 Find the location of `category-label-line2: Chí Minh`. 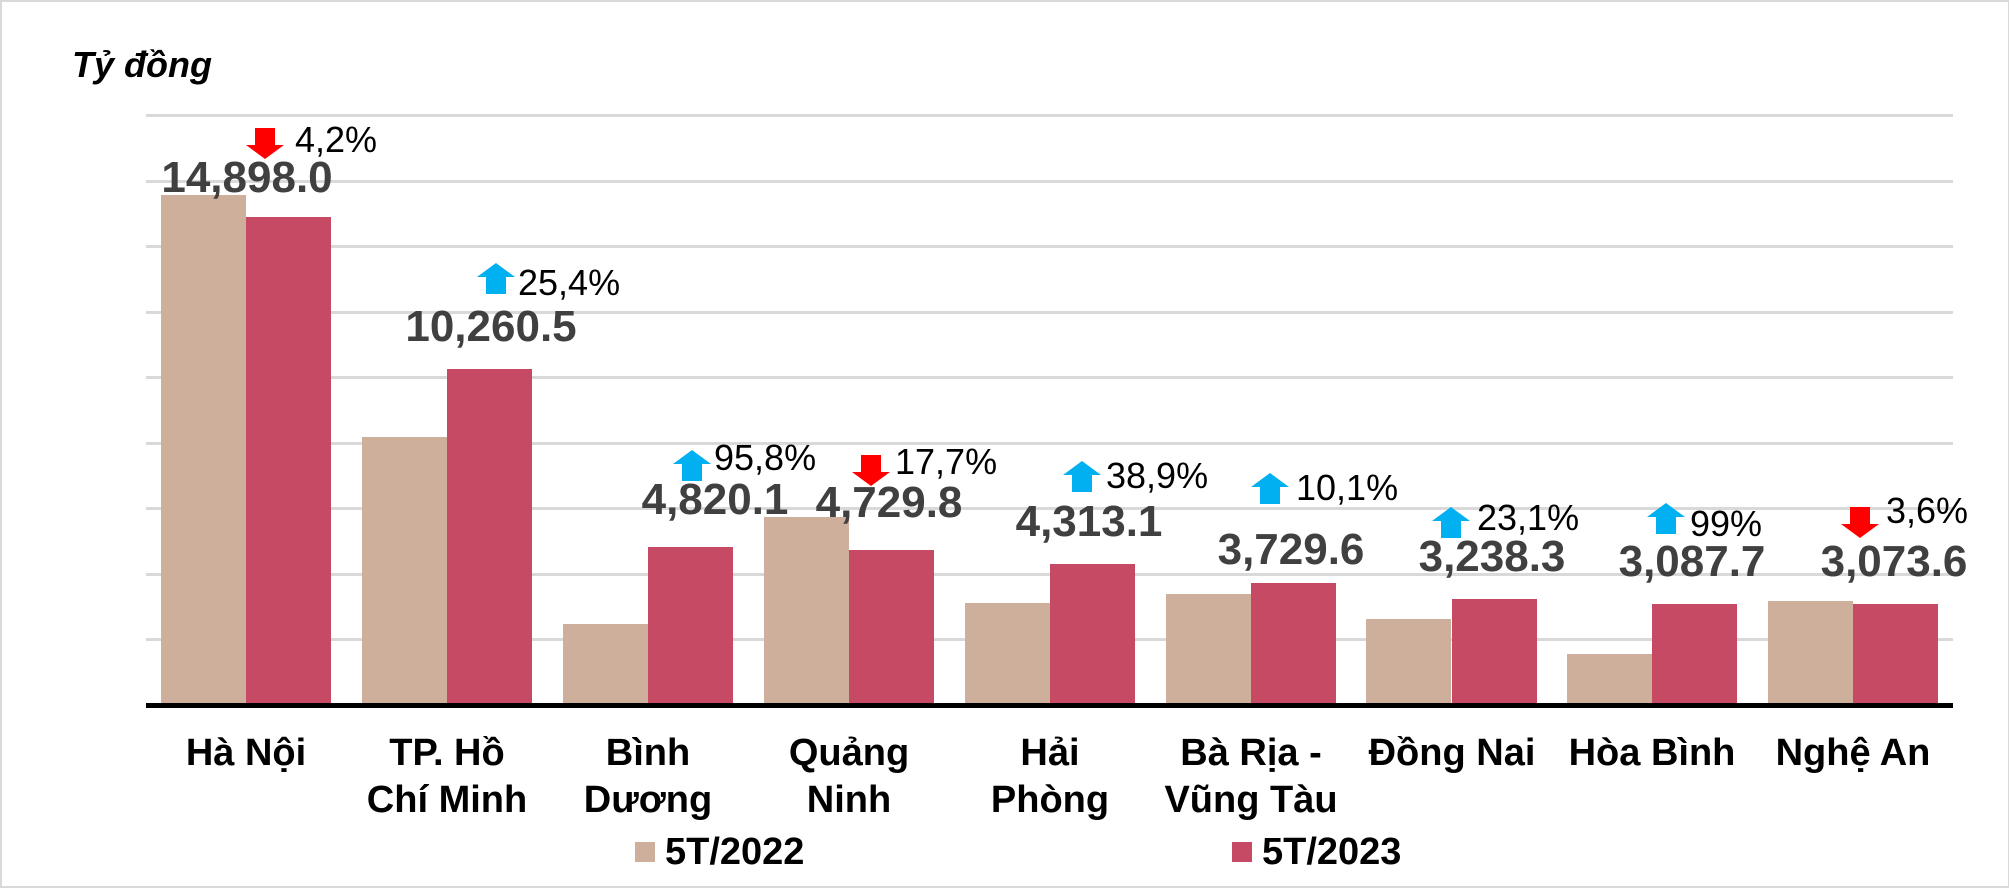

category-label-line2: Chí Minh is located at coordinates (447, 800).